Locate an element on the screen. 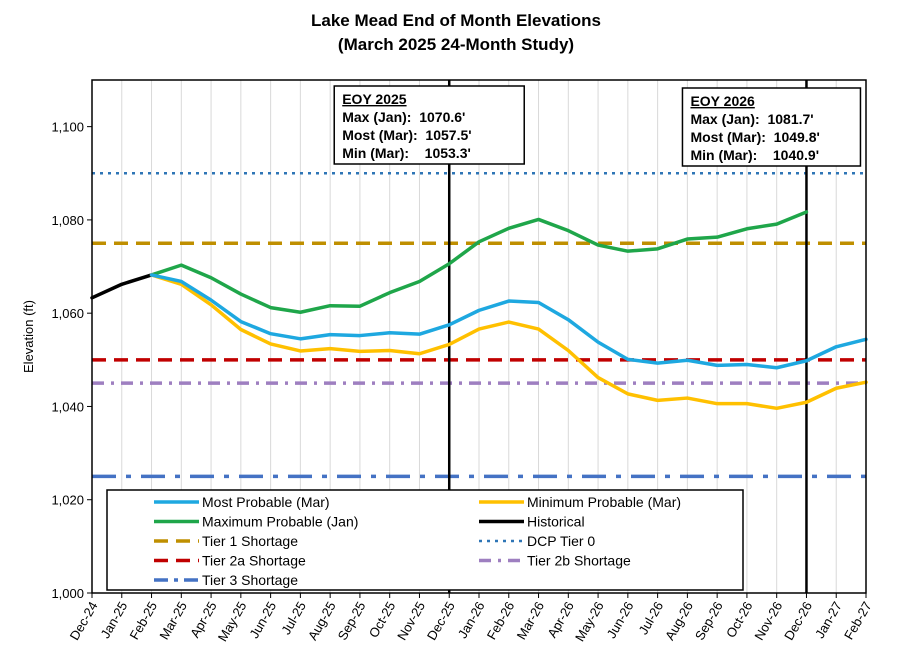 The image size is (912, 660). series-line-maximum-probable-jan- is located at coordinates (479, 262).